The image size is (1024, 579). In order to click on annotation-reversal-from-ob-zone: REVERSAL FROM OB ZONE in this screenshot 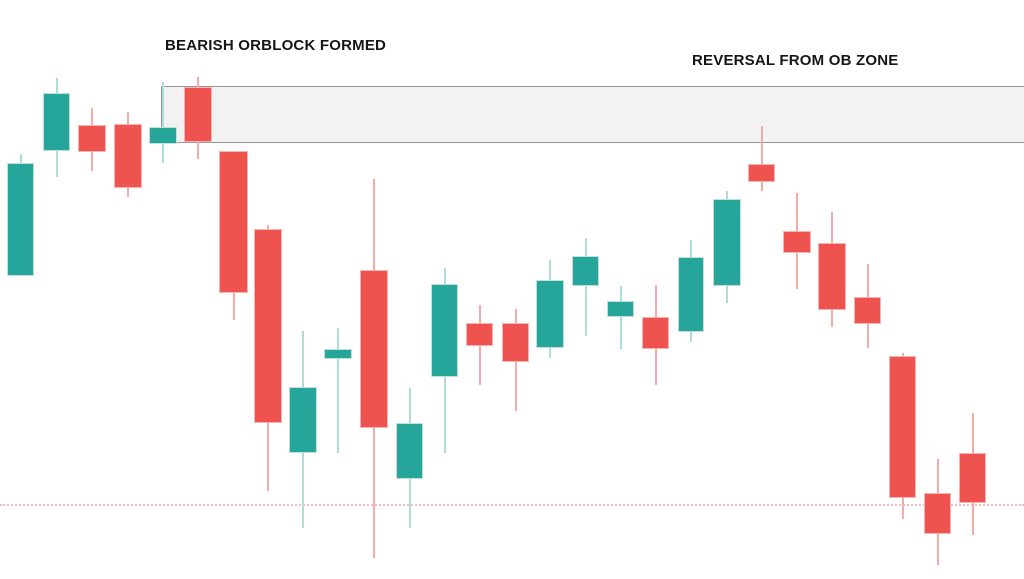, I will do `click(795, 60)`.